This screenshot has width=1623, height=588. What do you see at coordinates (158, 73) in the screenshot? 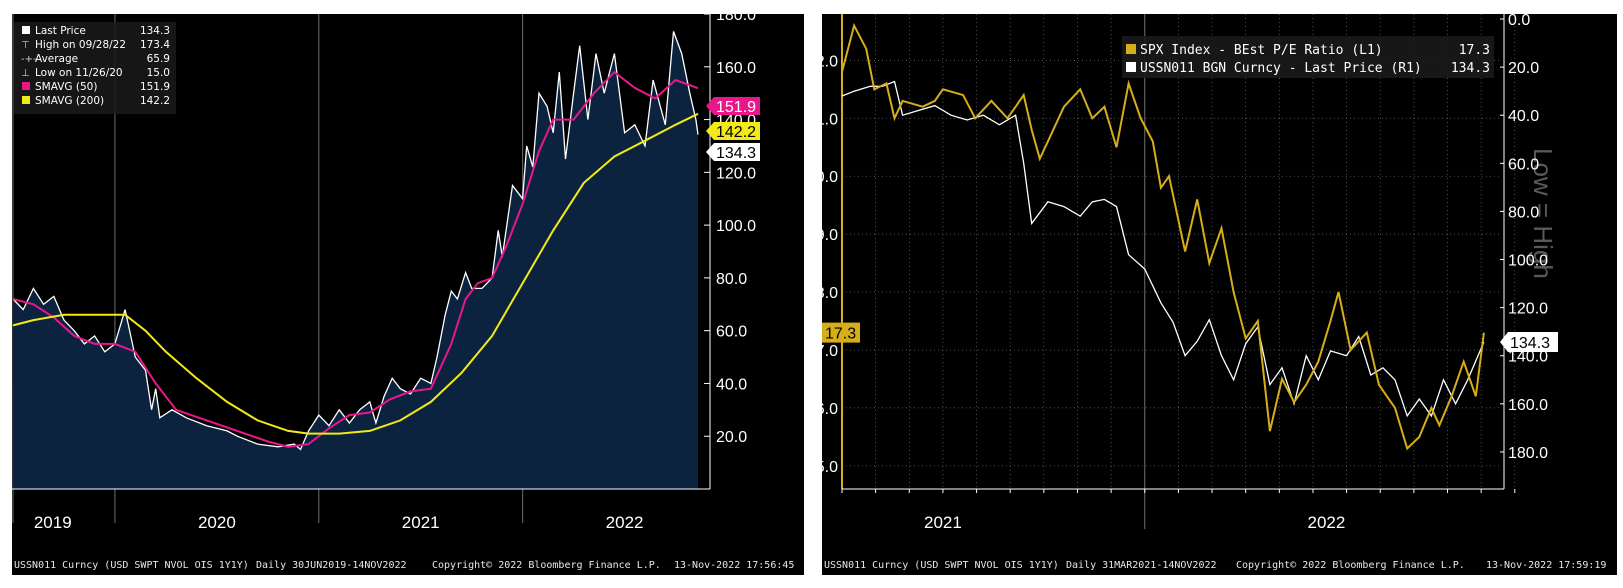
I see `legend-value: 15.0` at bounding box center [158, 73].